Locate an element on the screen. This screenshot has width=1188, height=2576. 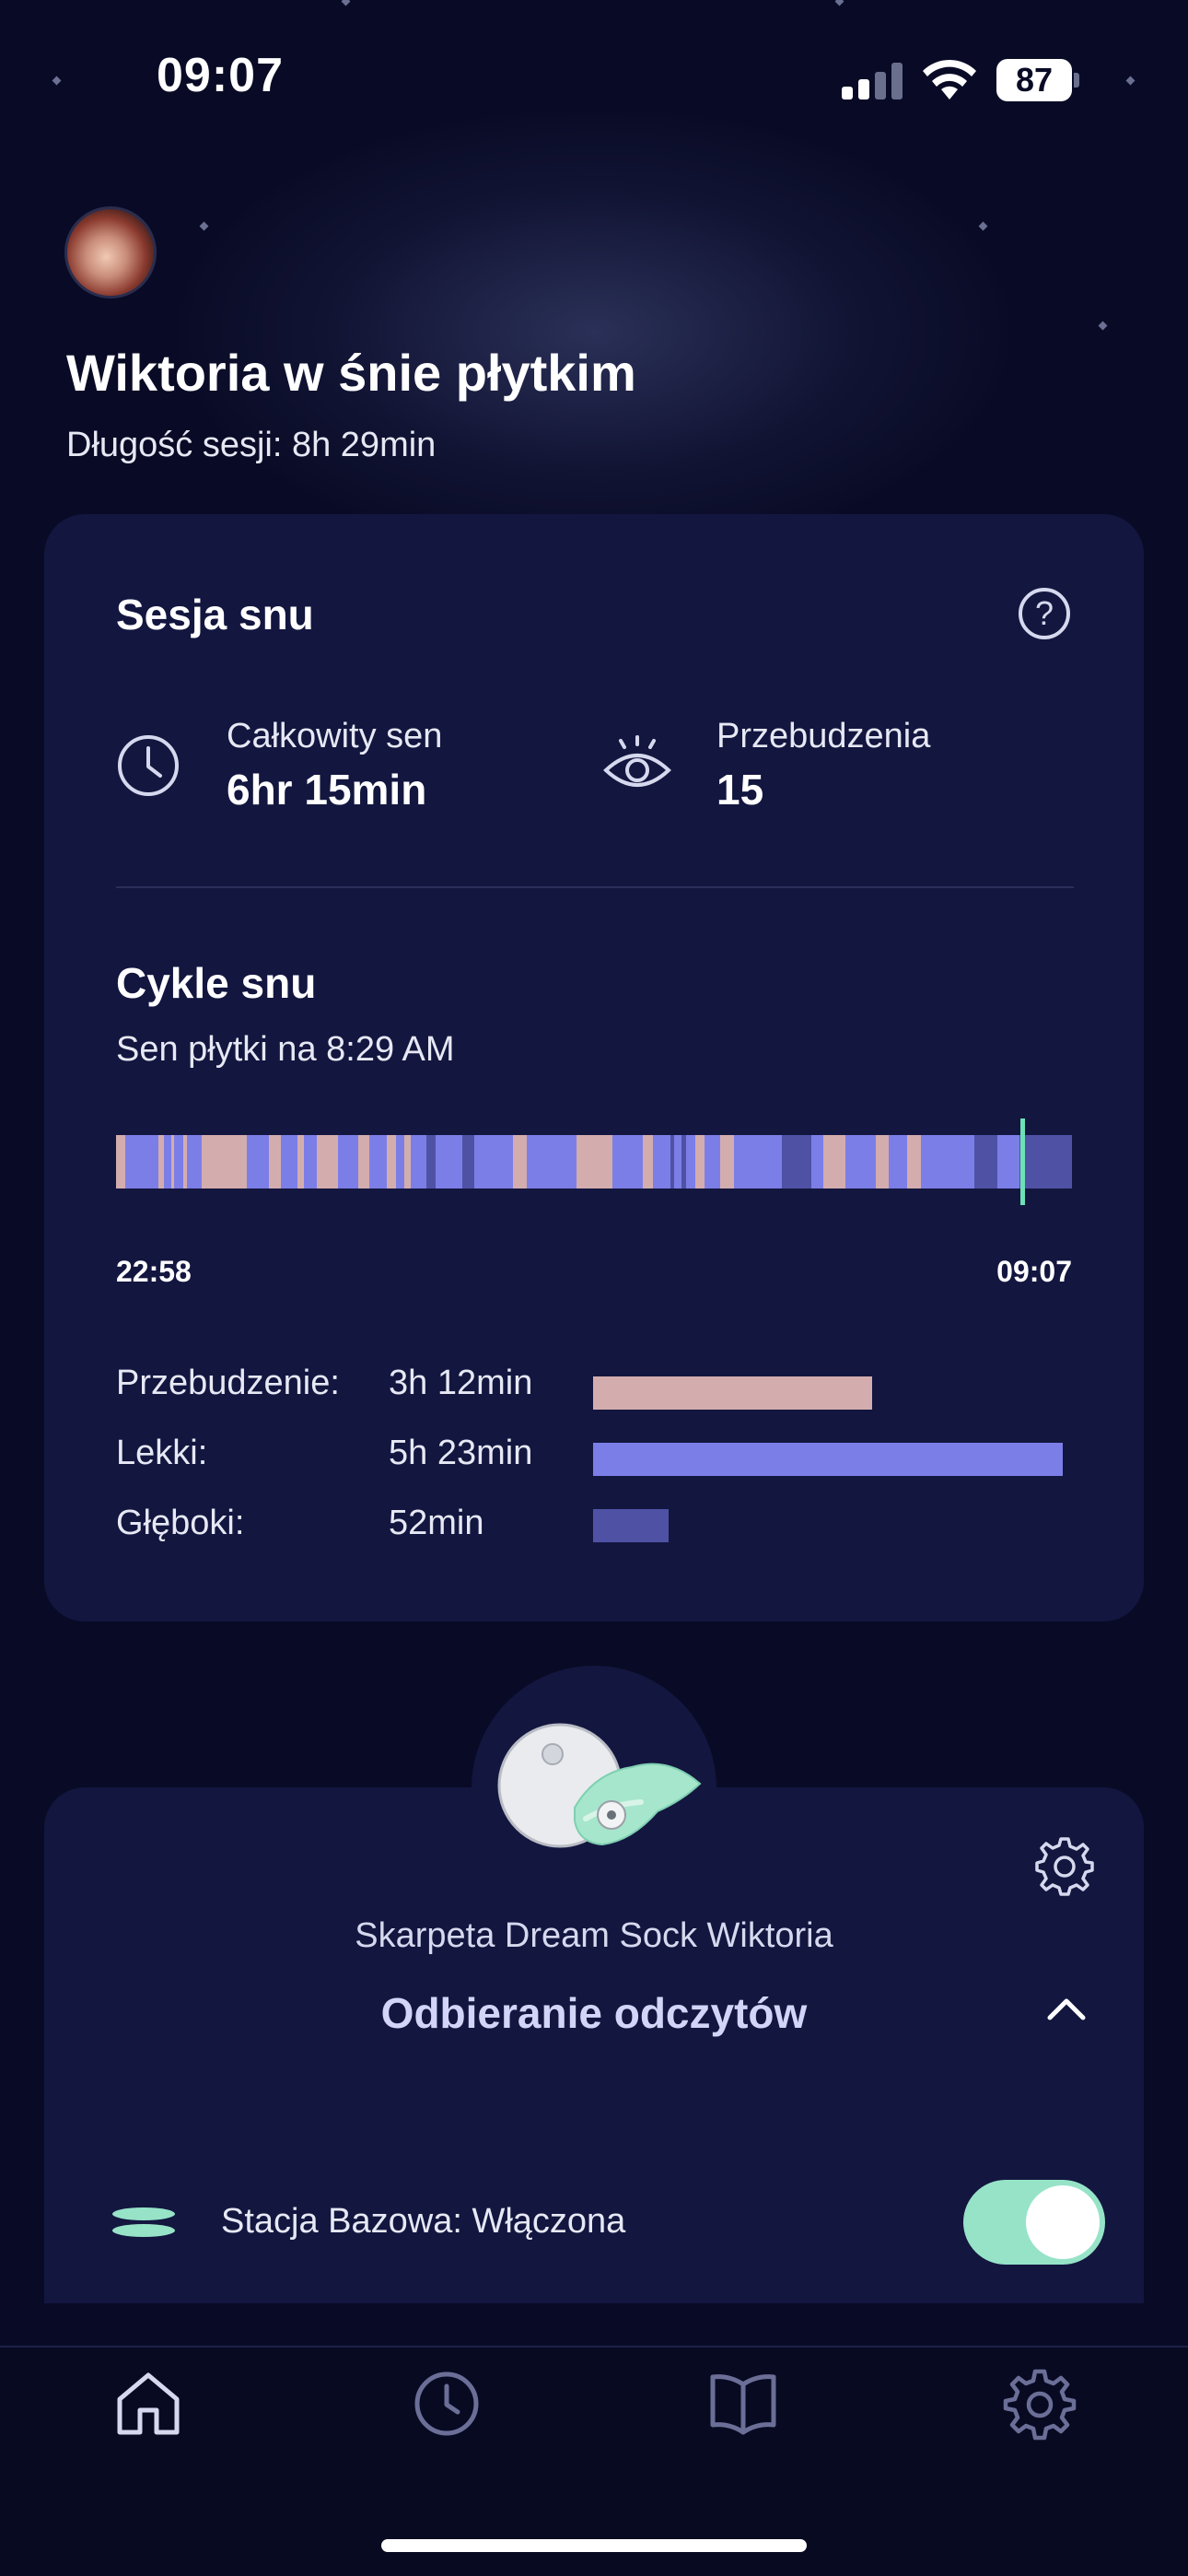
base-station-icon is located at coordinates (143, 2222).